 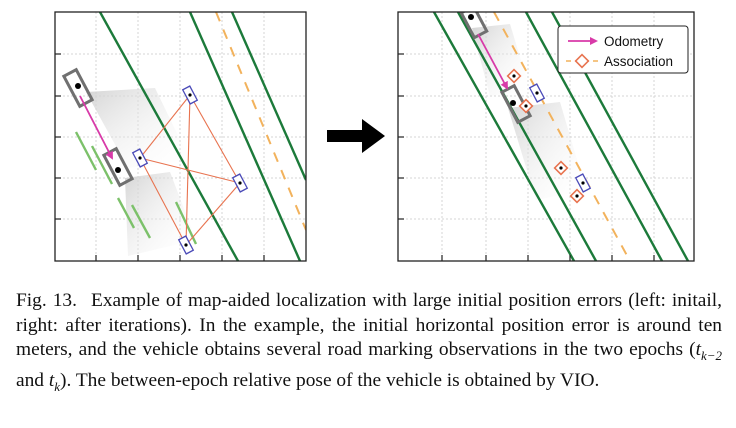 I want to click on right-lane-dash, so click(x=562, y=136).